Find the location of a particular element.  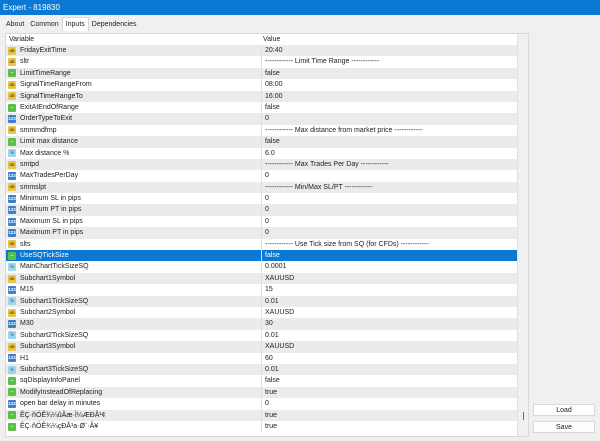

value-cell: 16:00 is located at coordinates (274, 96).